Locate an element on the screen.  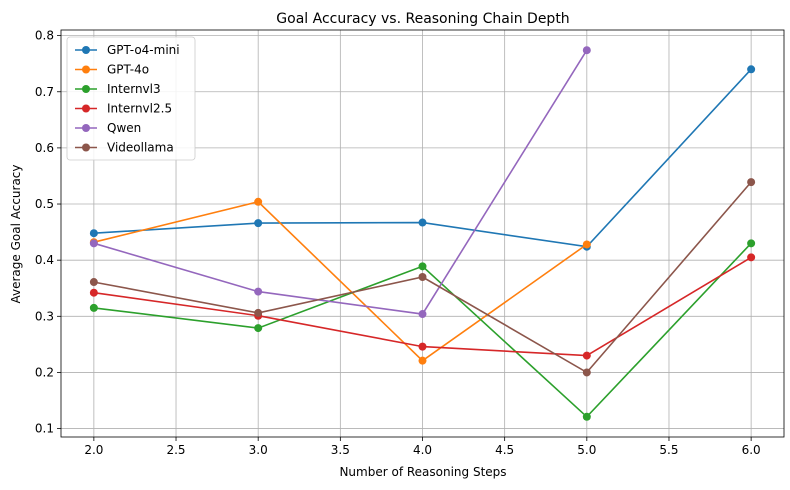
chart-title: Goal Accuracy vs. Reasoning Chain Depth is located at coordinates (422, 19).